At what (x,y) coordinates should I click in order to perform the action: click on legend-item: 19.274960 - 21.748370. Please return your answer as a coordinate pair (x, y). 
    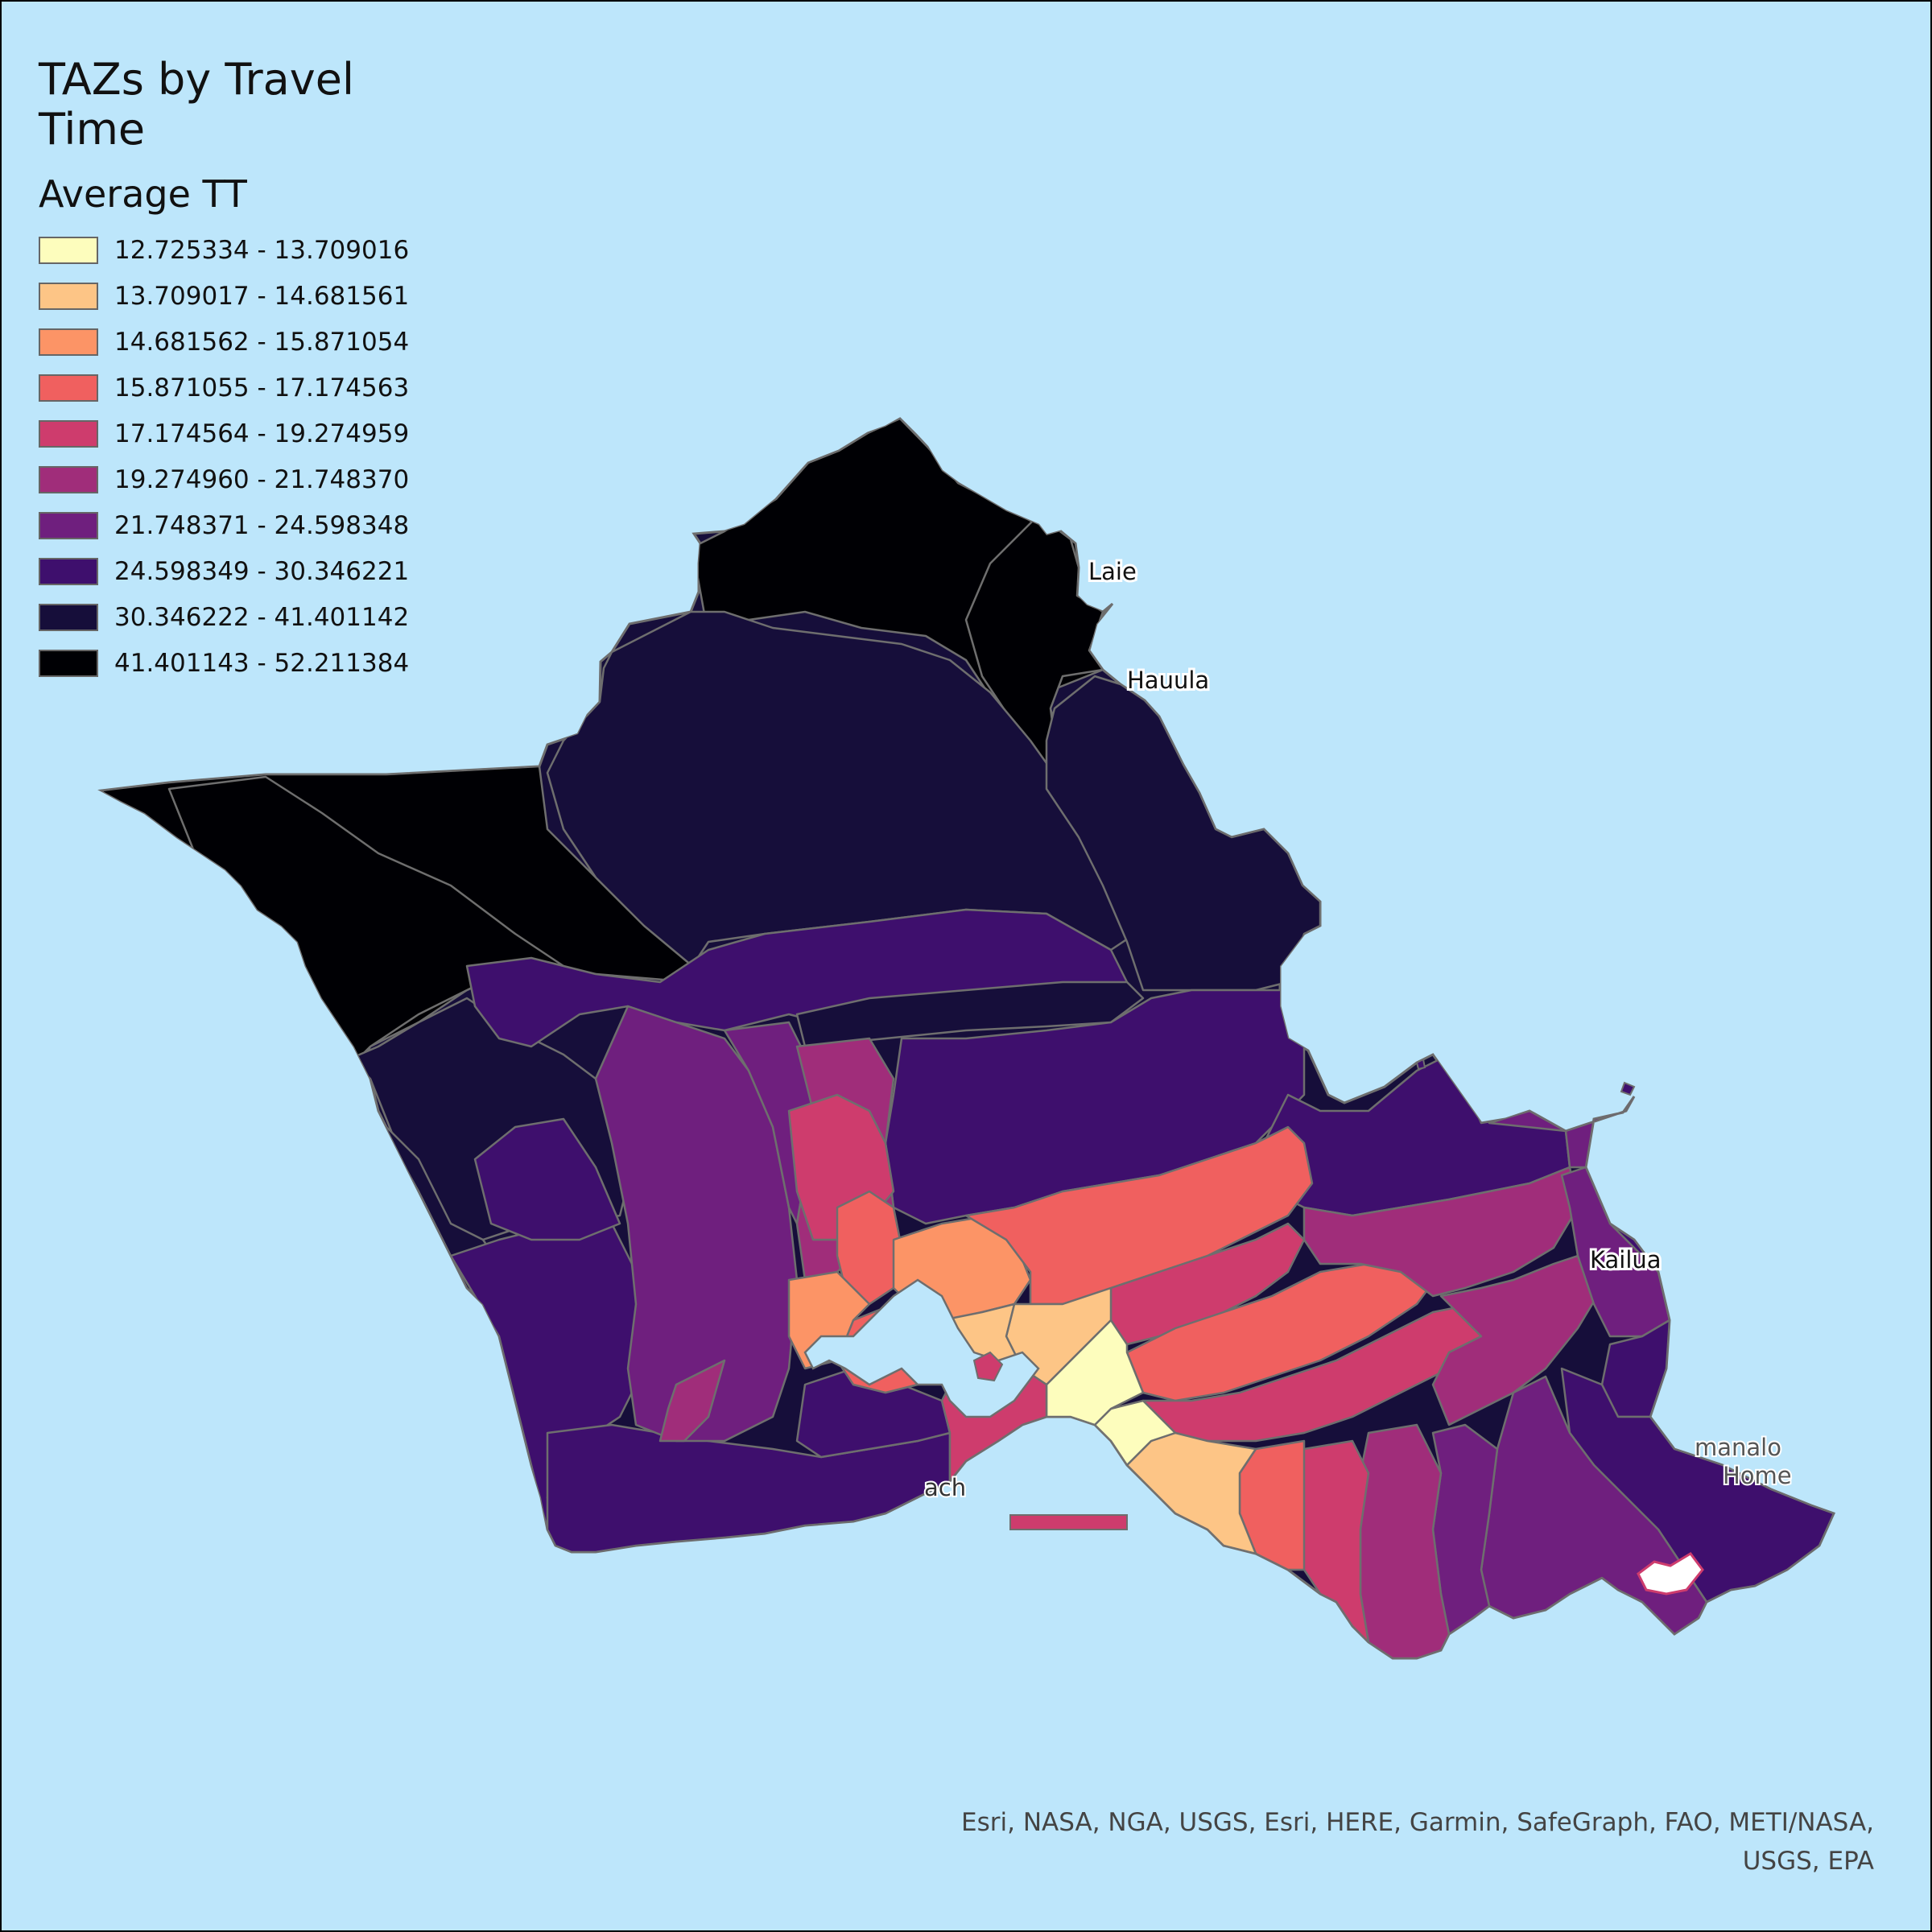
    Looking at the image, I should click on (224, 479).